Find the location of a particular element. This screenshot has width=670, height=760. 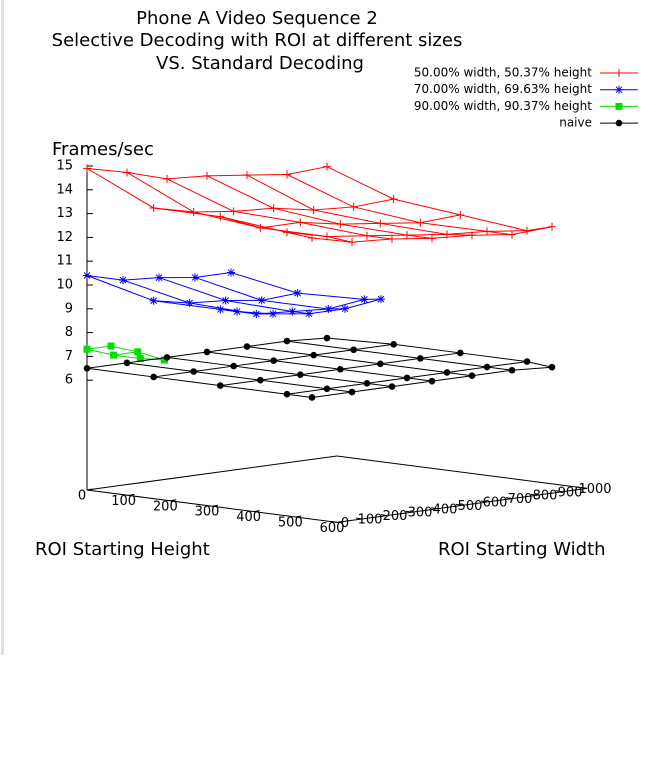

z-tick-label: 8 is located at coordinates (69, 332).